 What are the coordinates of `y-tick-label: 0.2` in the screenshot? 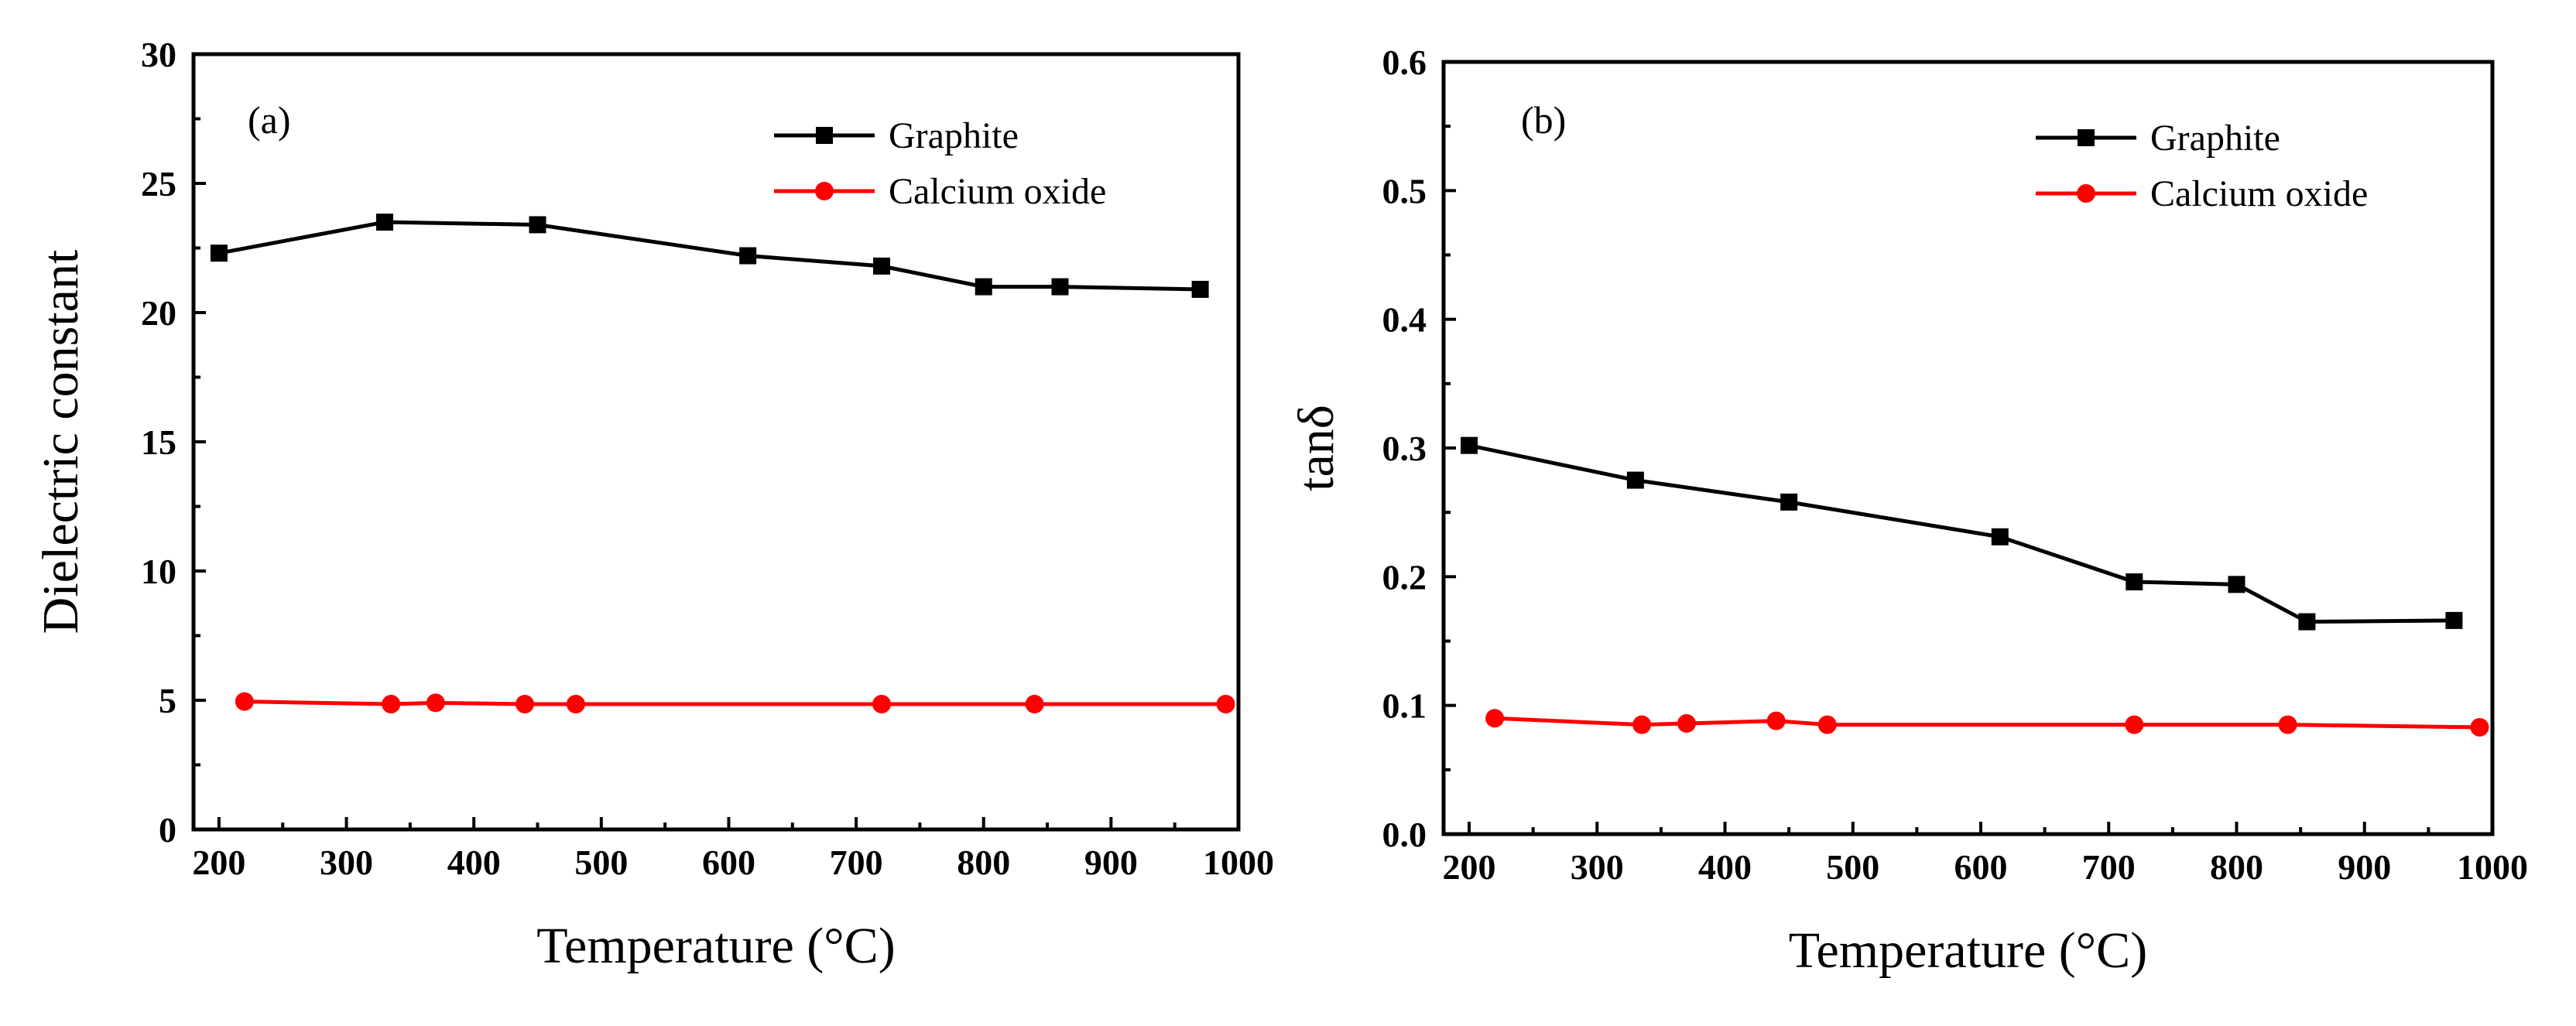 It's located at (1404, 577).